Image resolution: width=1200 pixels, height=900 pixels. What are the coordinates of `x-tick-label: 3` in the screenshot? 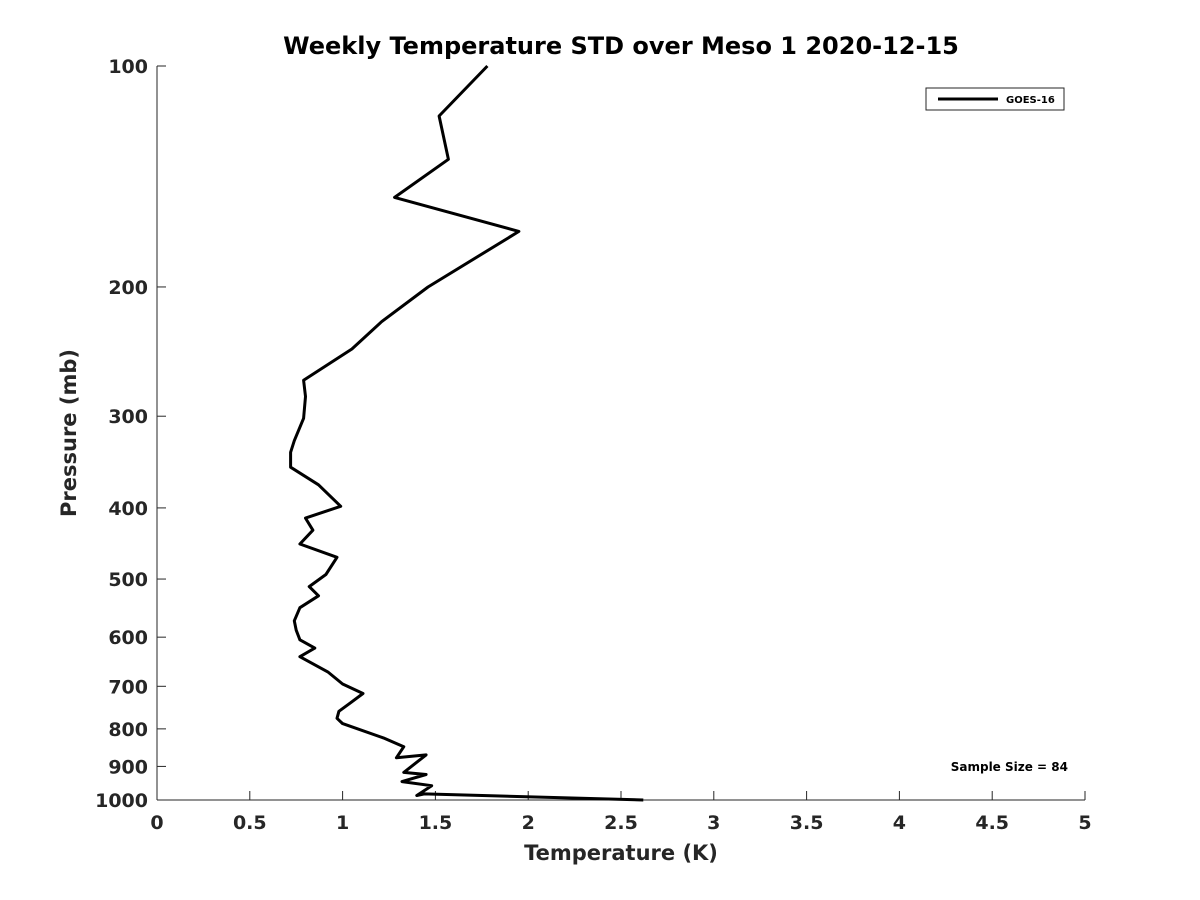 It's located at (713, 823).